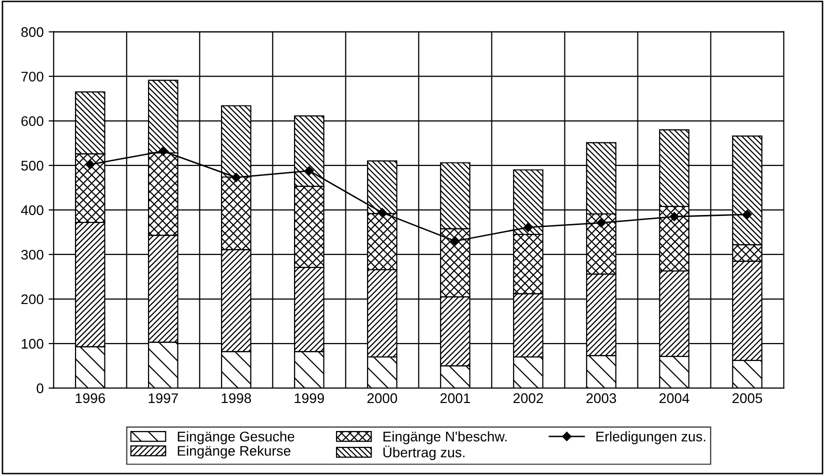  Describe the element at coordinates (32, 255) in the screenshot. I see `y-tick-label: 300` at that location.